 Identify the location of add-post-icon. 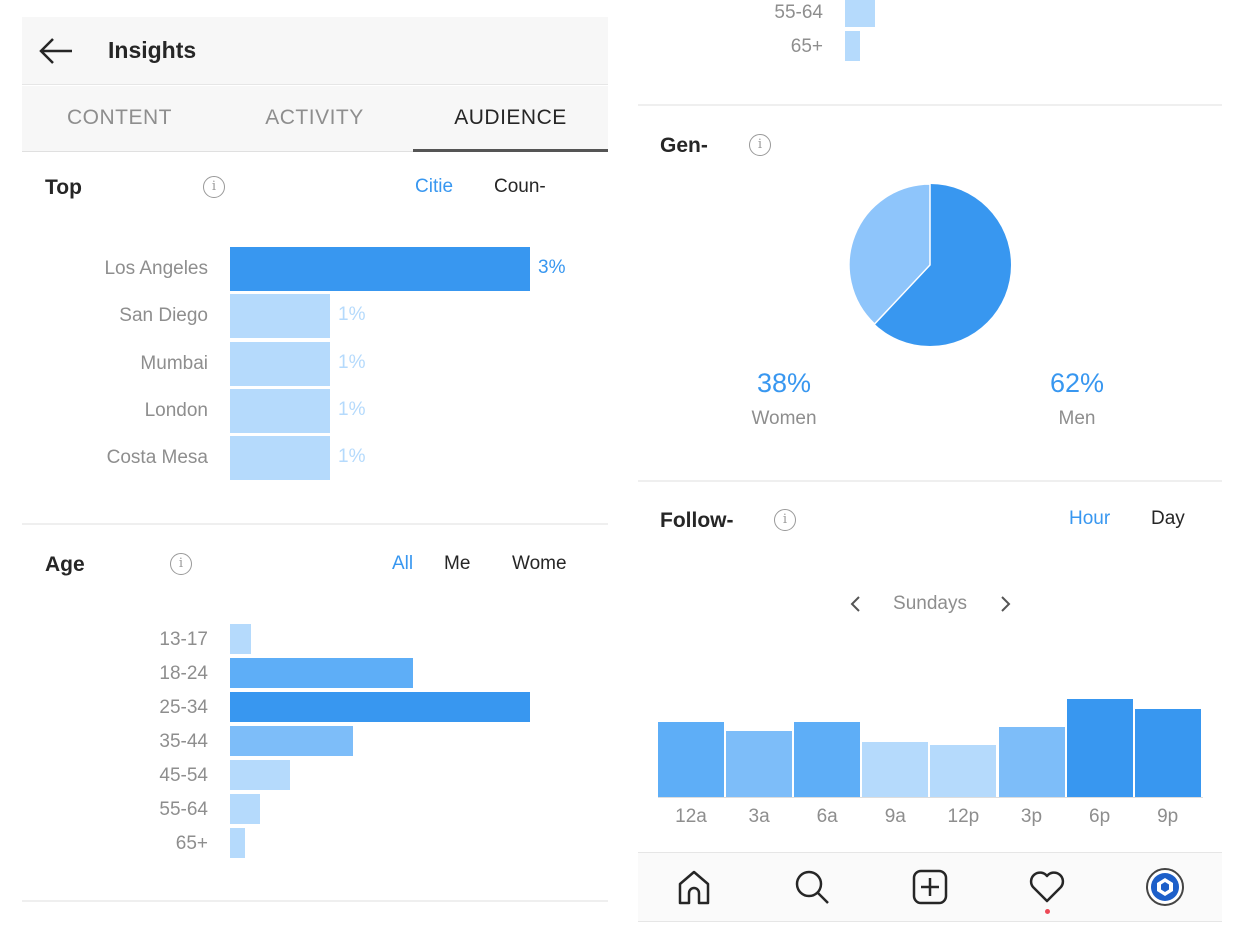
(930, 887).